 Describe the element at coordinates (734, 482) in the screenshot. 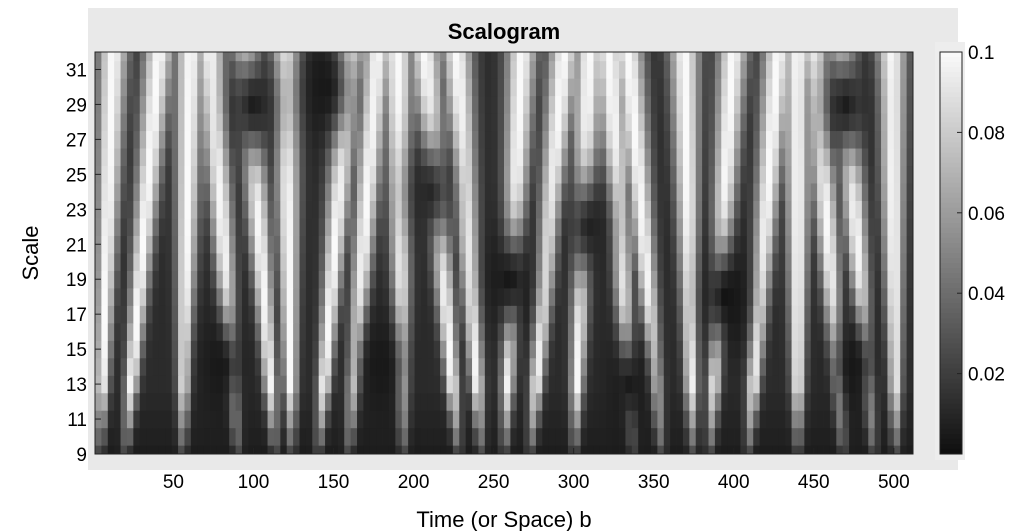

I see `x-tick-label: 400` at that location.